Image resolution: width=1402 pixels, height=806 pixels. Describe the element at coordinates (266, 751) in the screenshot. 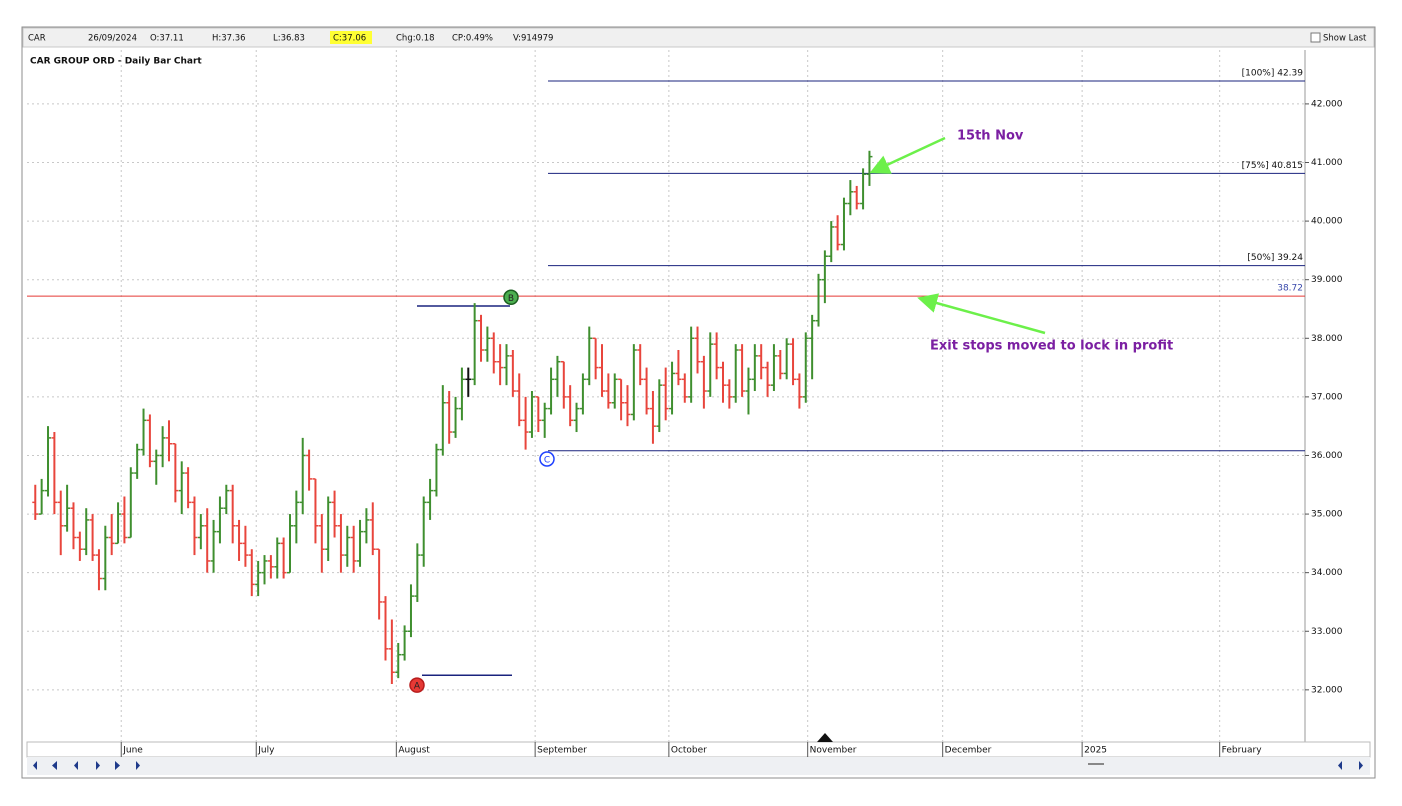

I see `x-tick-label: July` at that location.